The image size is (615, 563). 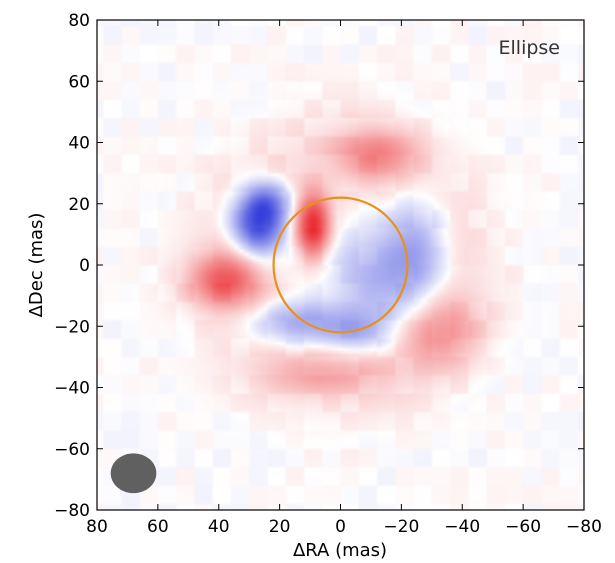 I want to click on y-axis-label: ΔDec (mas), so click(x=36, y=265).